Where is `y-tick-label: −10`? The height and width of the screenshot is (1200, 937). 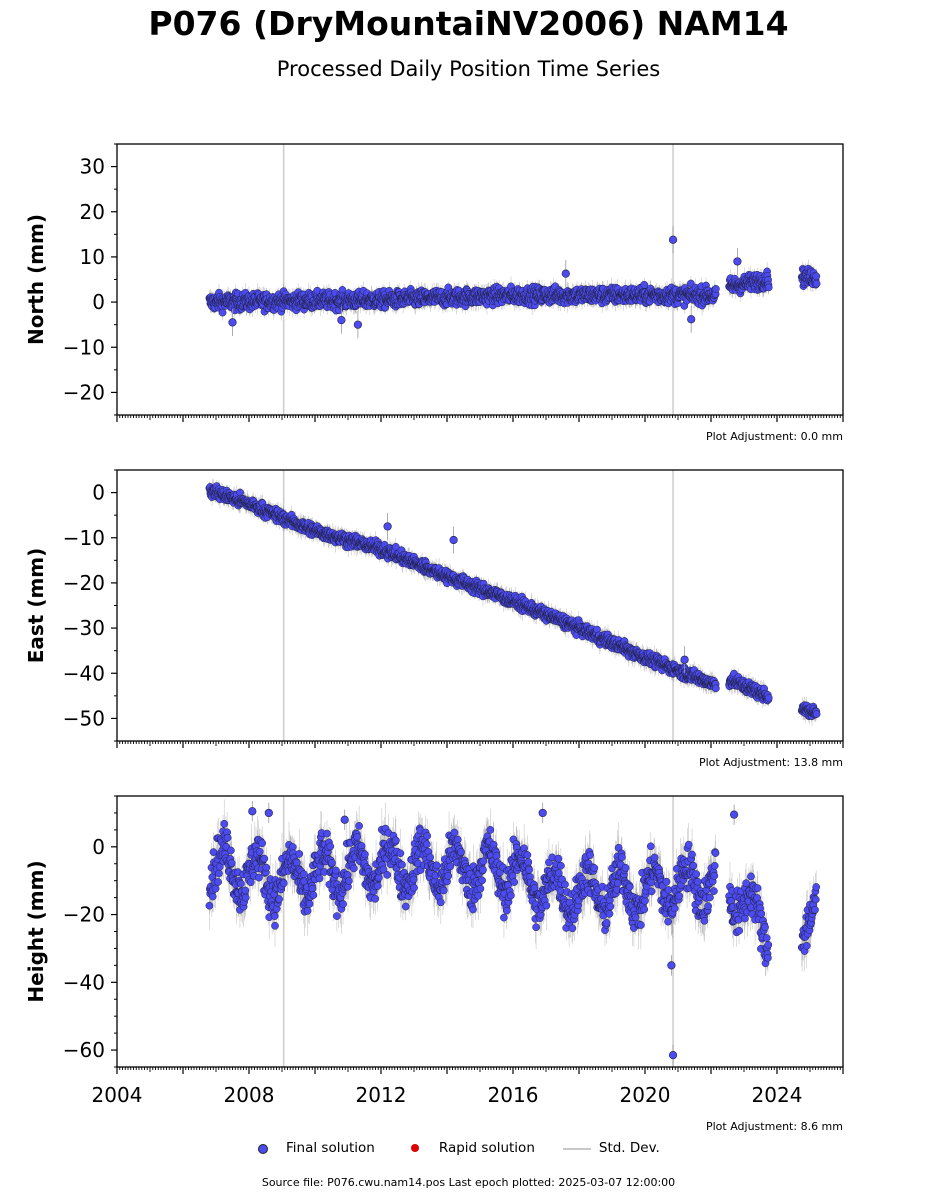
y-tick-label: −10 is located at coordinates (84, 347).